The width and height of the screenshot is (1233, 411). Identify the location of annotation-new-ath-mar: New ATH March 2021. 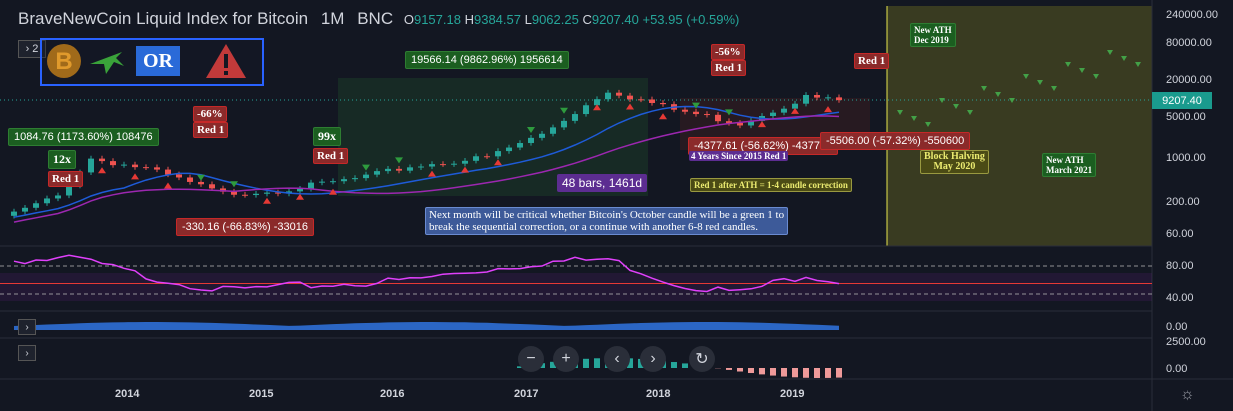
(1069, 165).